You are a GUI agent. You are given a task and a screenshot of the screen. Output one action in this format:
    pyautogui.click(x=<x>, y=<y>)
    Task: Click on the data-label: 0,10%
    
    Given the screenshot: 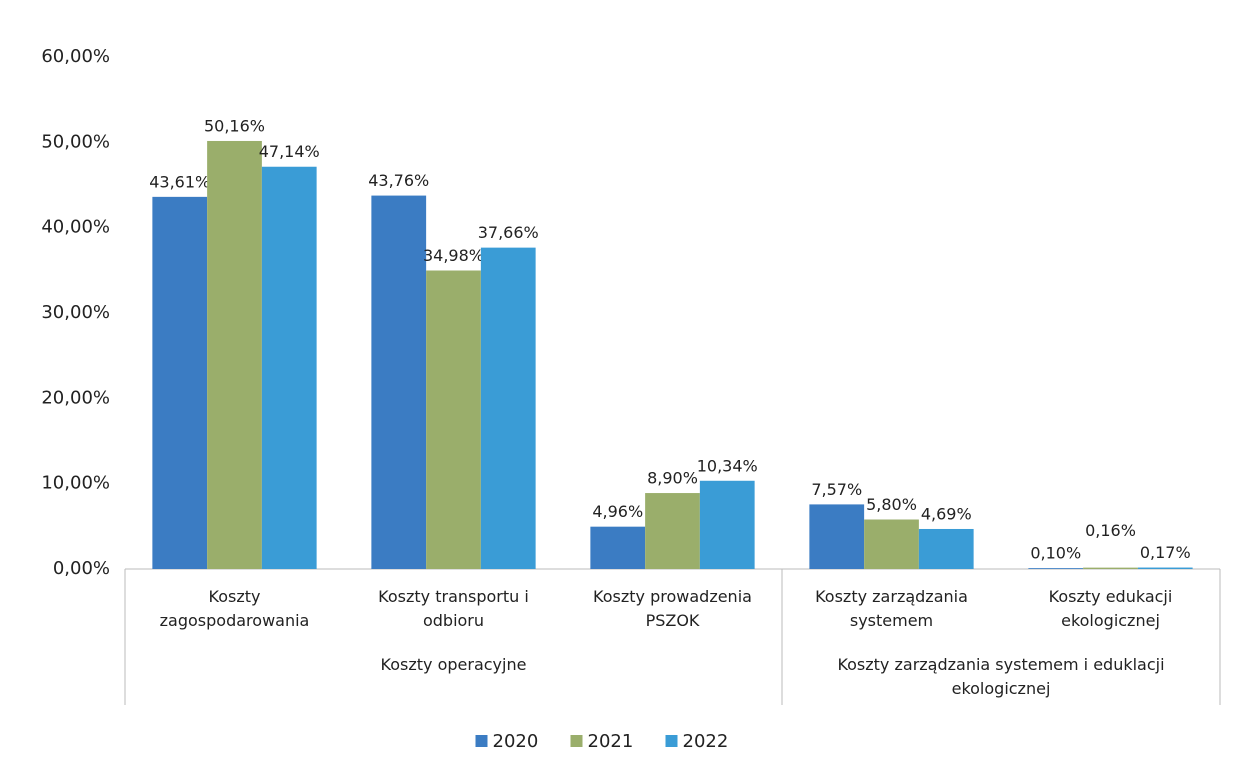 What is the action you would take?
    pyautogui.click(x=1055, y=553)
    